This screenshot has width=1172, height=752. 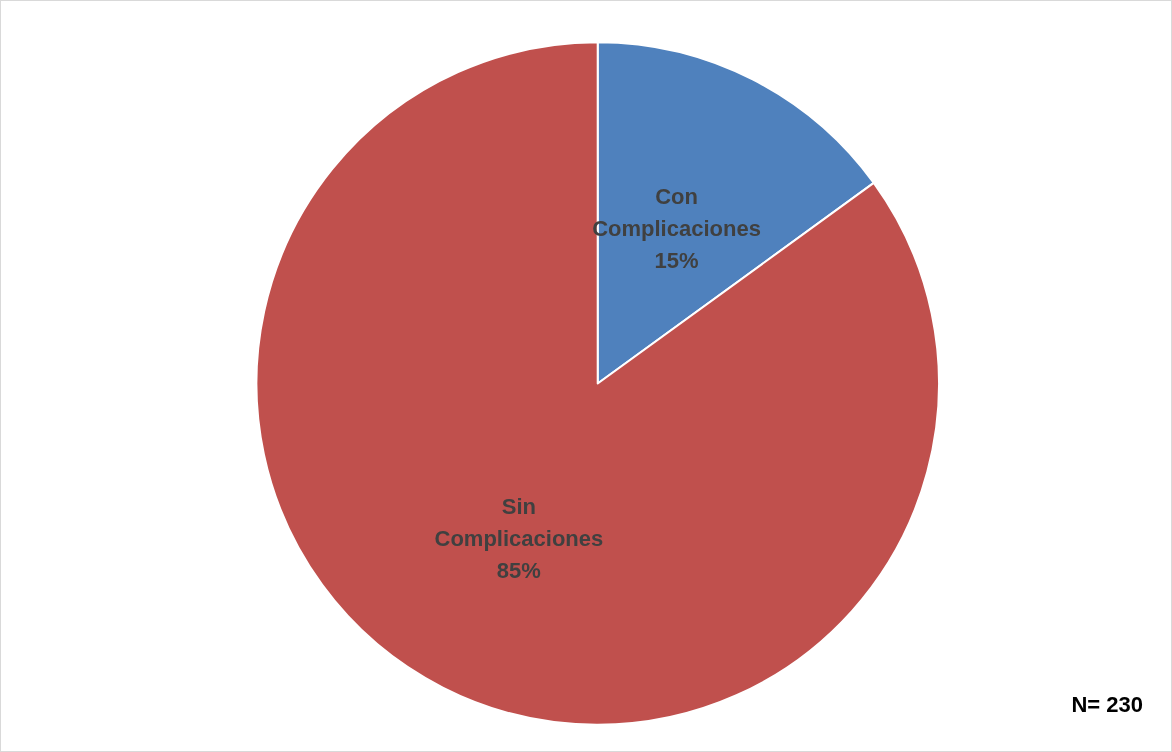 I want to click on data-label: 15%, so click(x=676, y=261).